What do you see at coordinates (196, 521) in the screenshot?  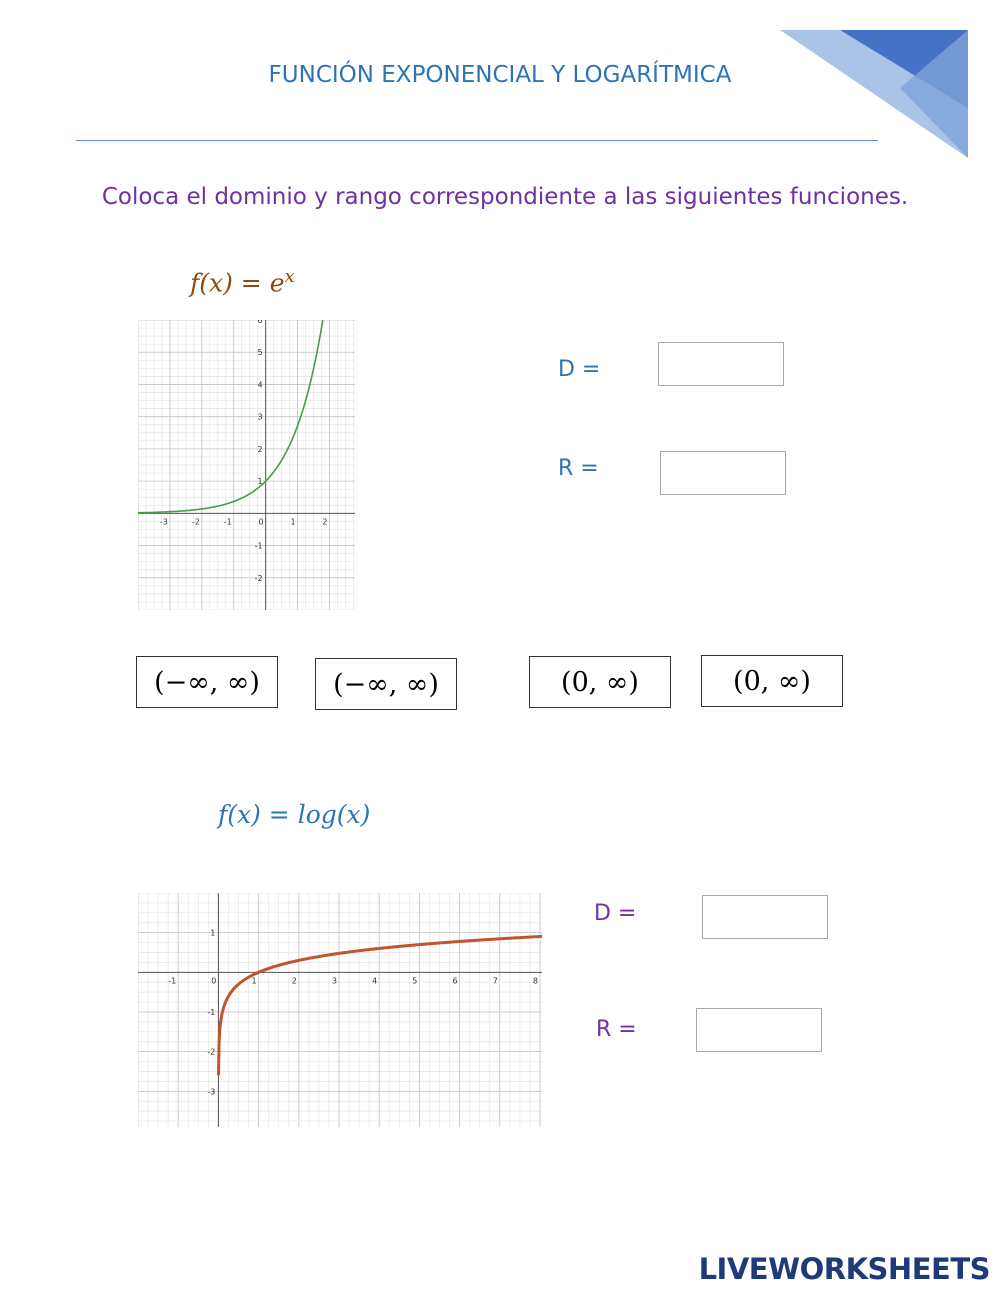 I see `x-tick-label: -2` at bounding box center [196, 521].